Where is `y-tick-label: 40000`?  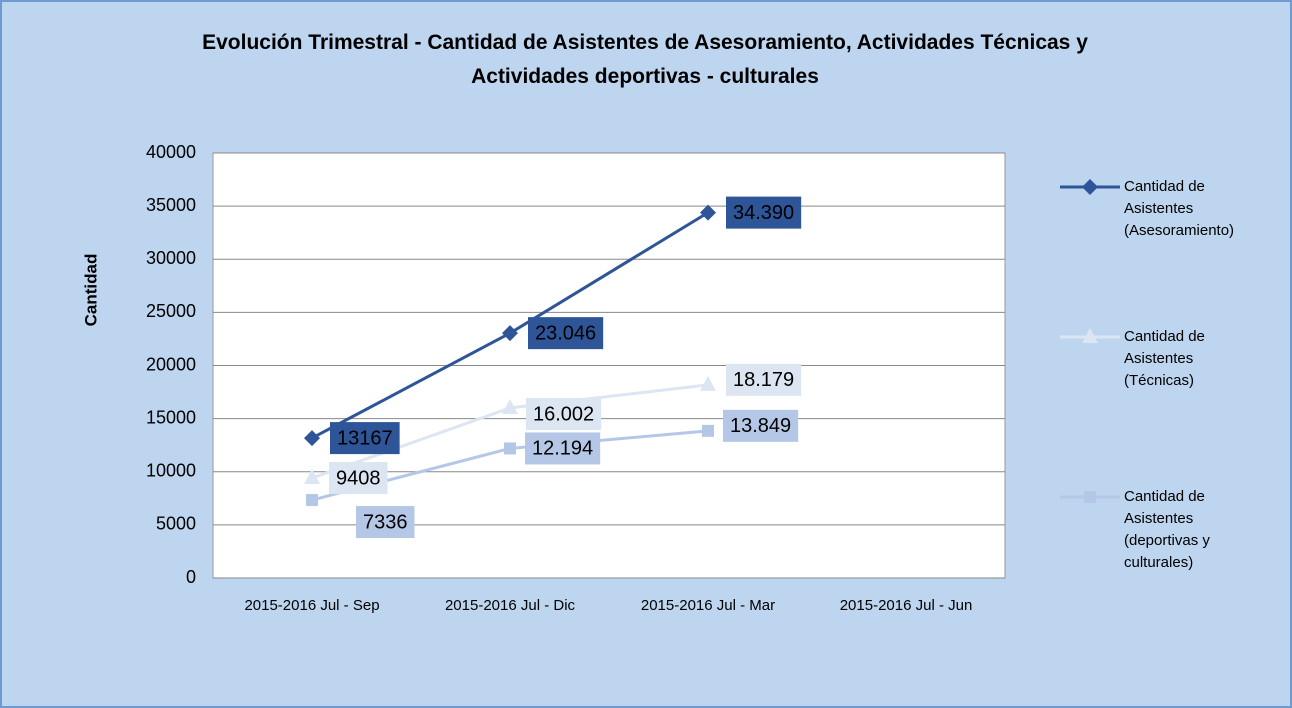 y-tick-label: 40000 is located at coordinates (171, 152).